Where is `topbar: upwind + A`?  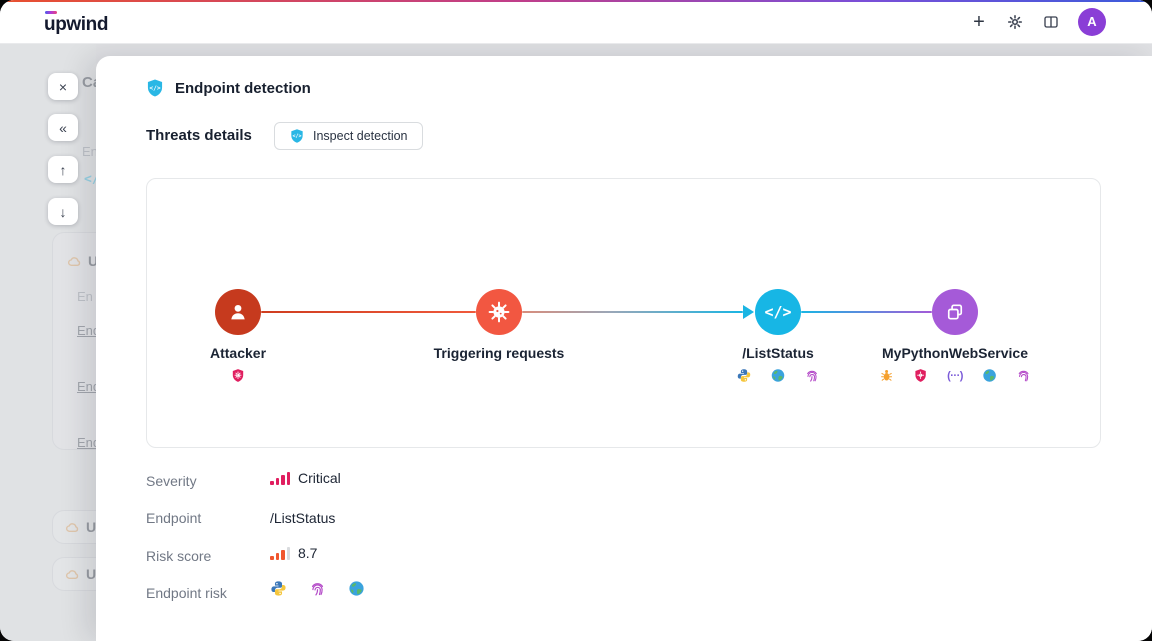
topbar: upwind + A is located at coordinates (576, 22).